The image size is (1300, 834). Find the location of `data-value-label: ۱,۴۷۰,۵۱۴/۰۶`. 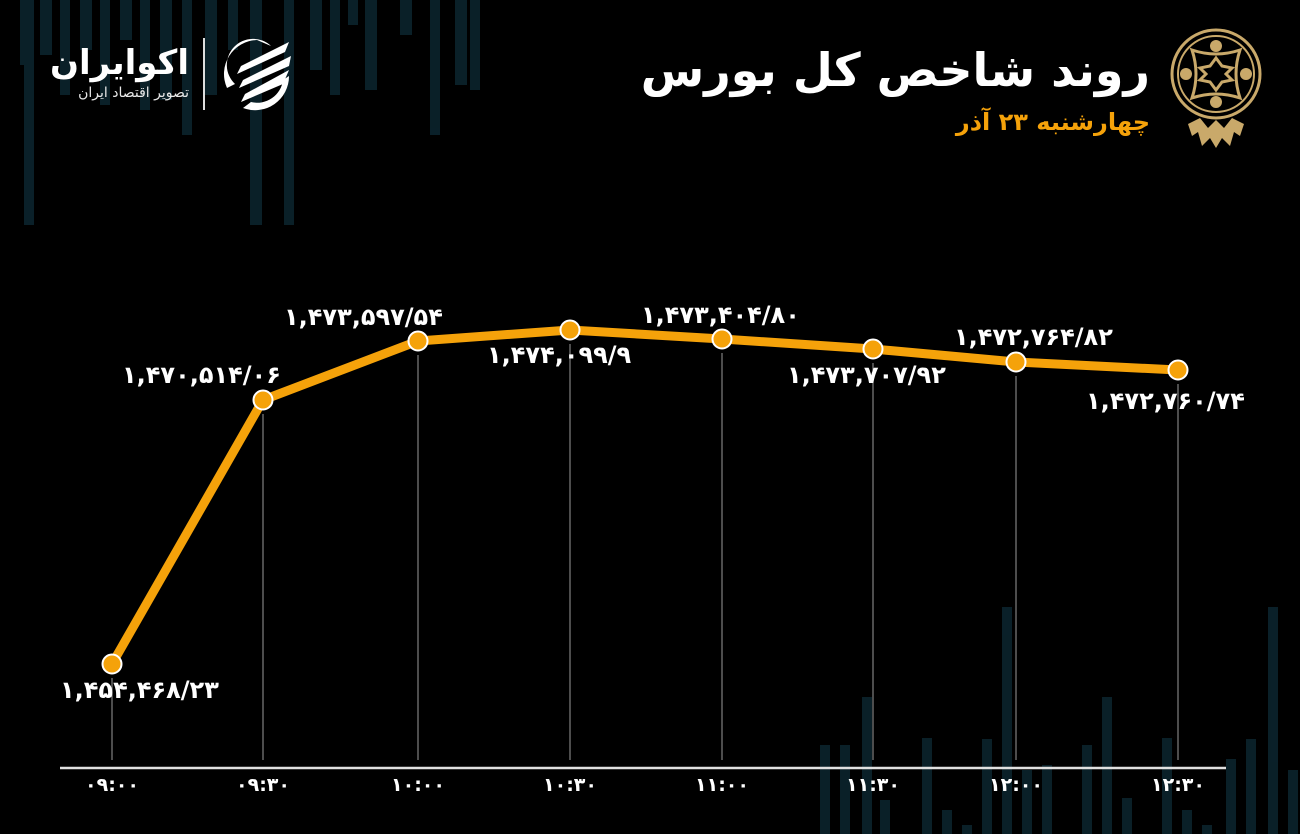

data-value-label: ۱,۴۷۰,۵۱۴/۰۶ is located at coordinates (201, 375).